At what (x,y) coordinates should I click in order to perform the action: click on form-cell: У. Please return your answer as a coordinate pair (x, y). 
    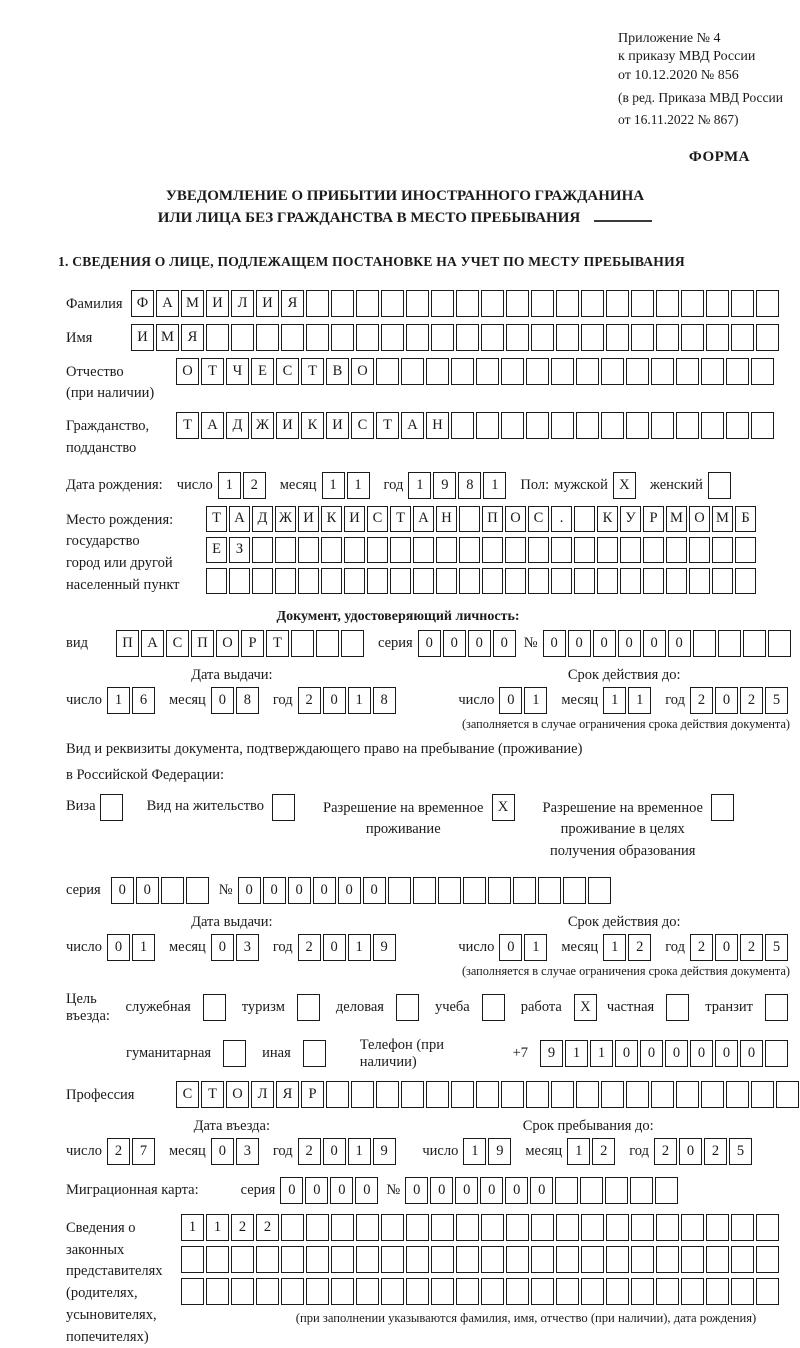
    Looking at the image, I should click on (630, 518).